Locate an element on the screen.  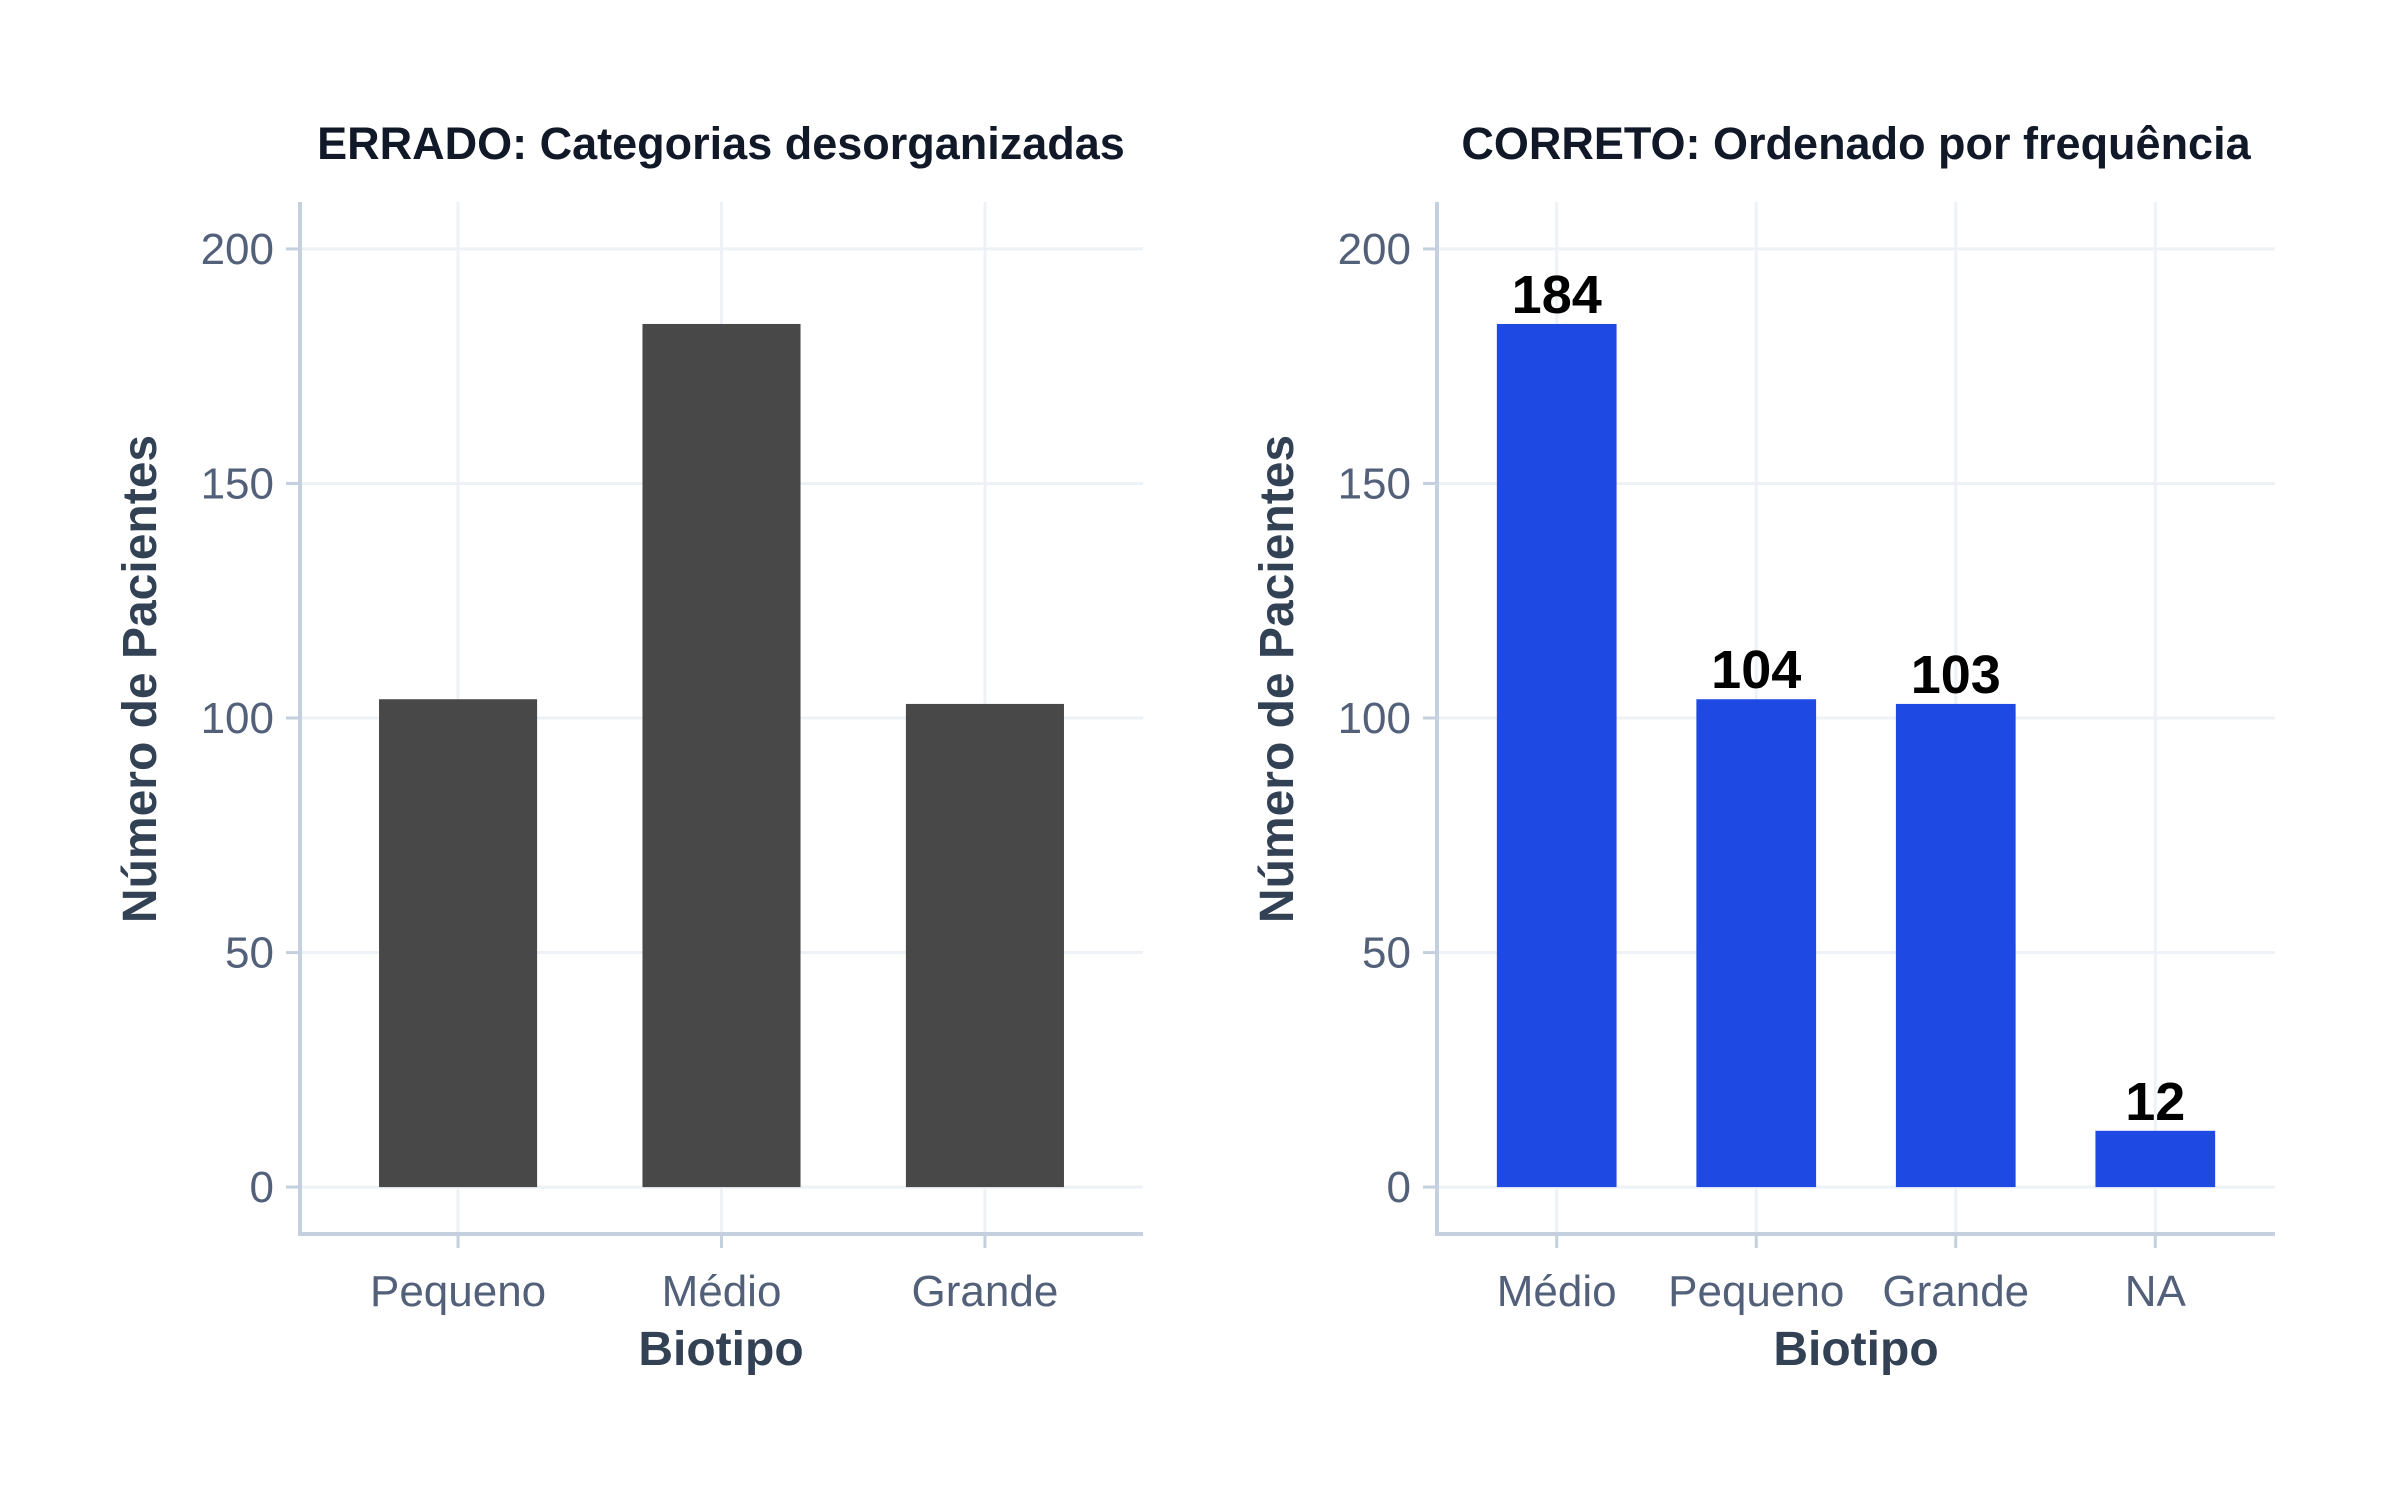
data-label: 103 is located at coordinates (1956, 675).